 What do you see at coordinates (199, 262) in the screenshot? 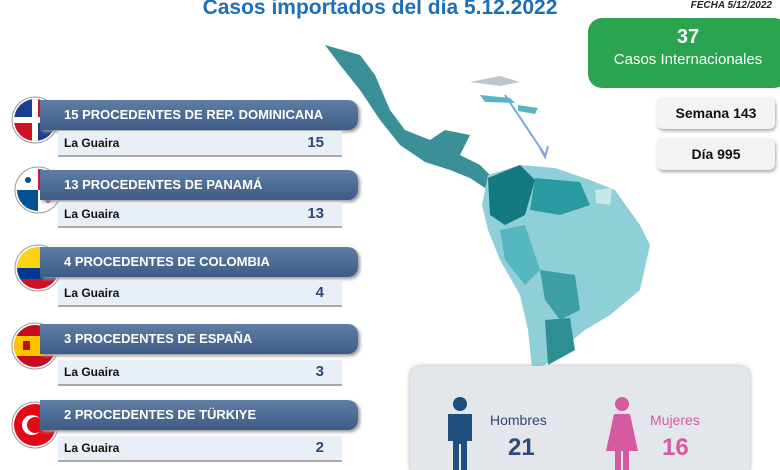
I see `origin-label: 4 PROCEDENTES DE COLOMBIA` at bounding box center [199, 262].